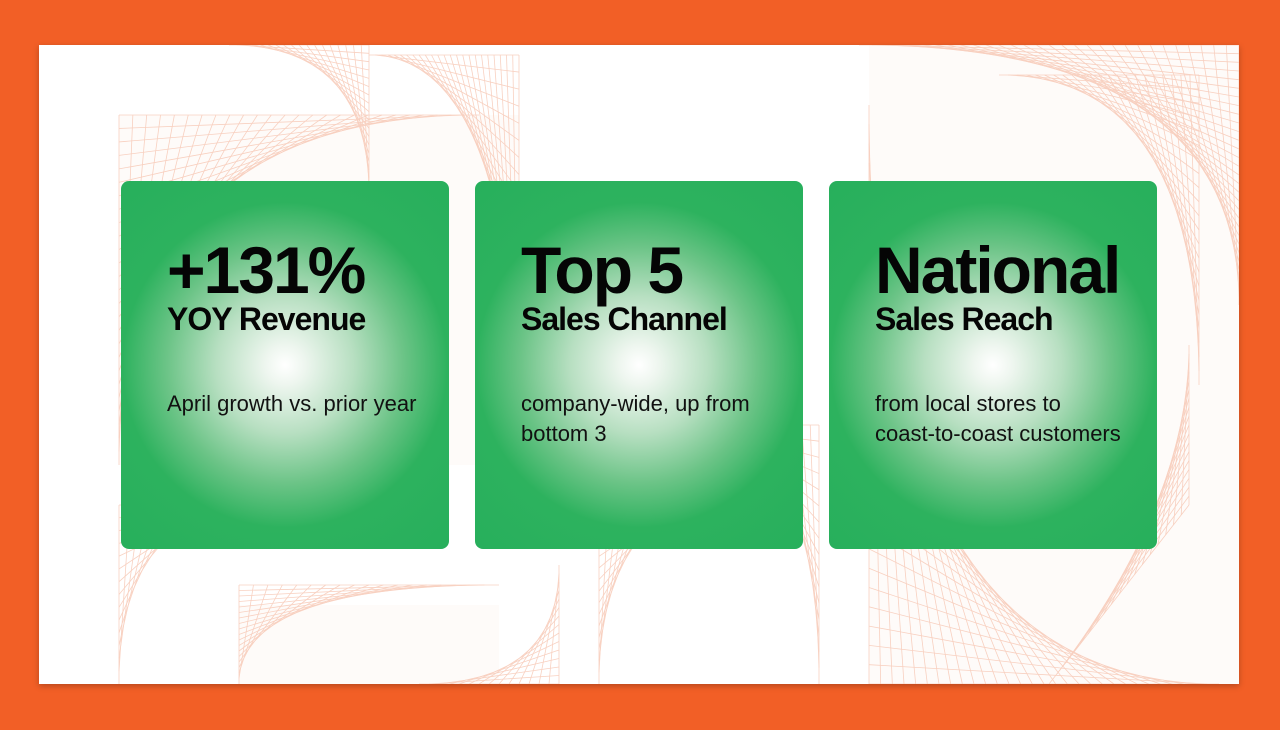 This screenshot has width=1280, height=730. Describe the element at coordinates (292, 403) in the screenshot. I see `stat-description: April growth vs. prior year` at that location.